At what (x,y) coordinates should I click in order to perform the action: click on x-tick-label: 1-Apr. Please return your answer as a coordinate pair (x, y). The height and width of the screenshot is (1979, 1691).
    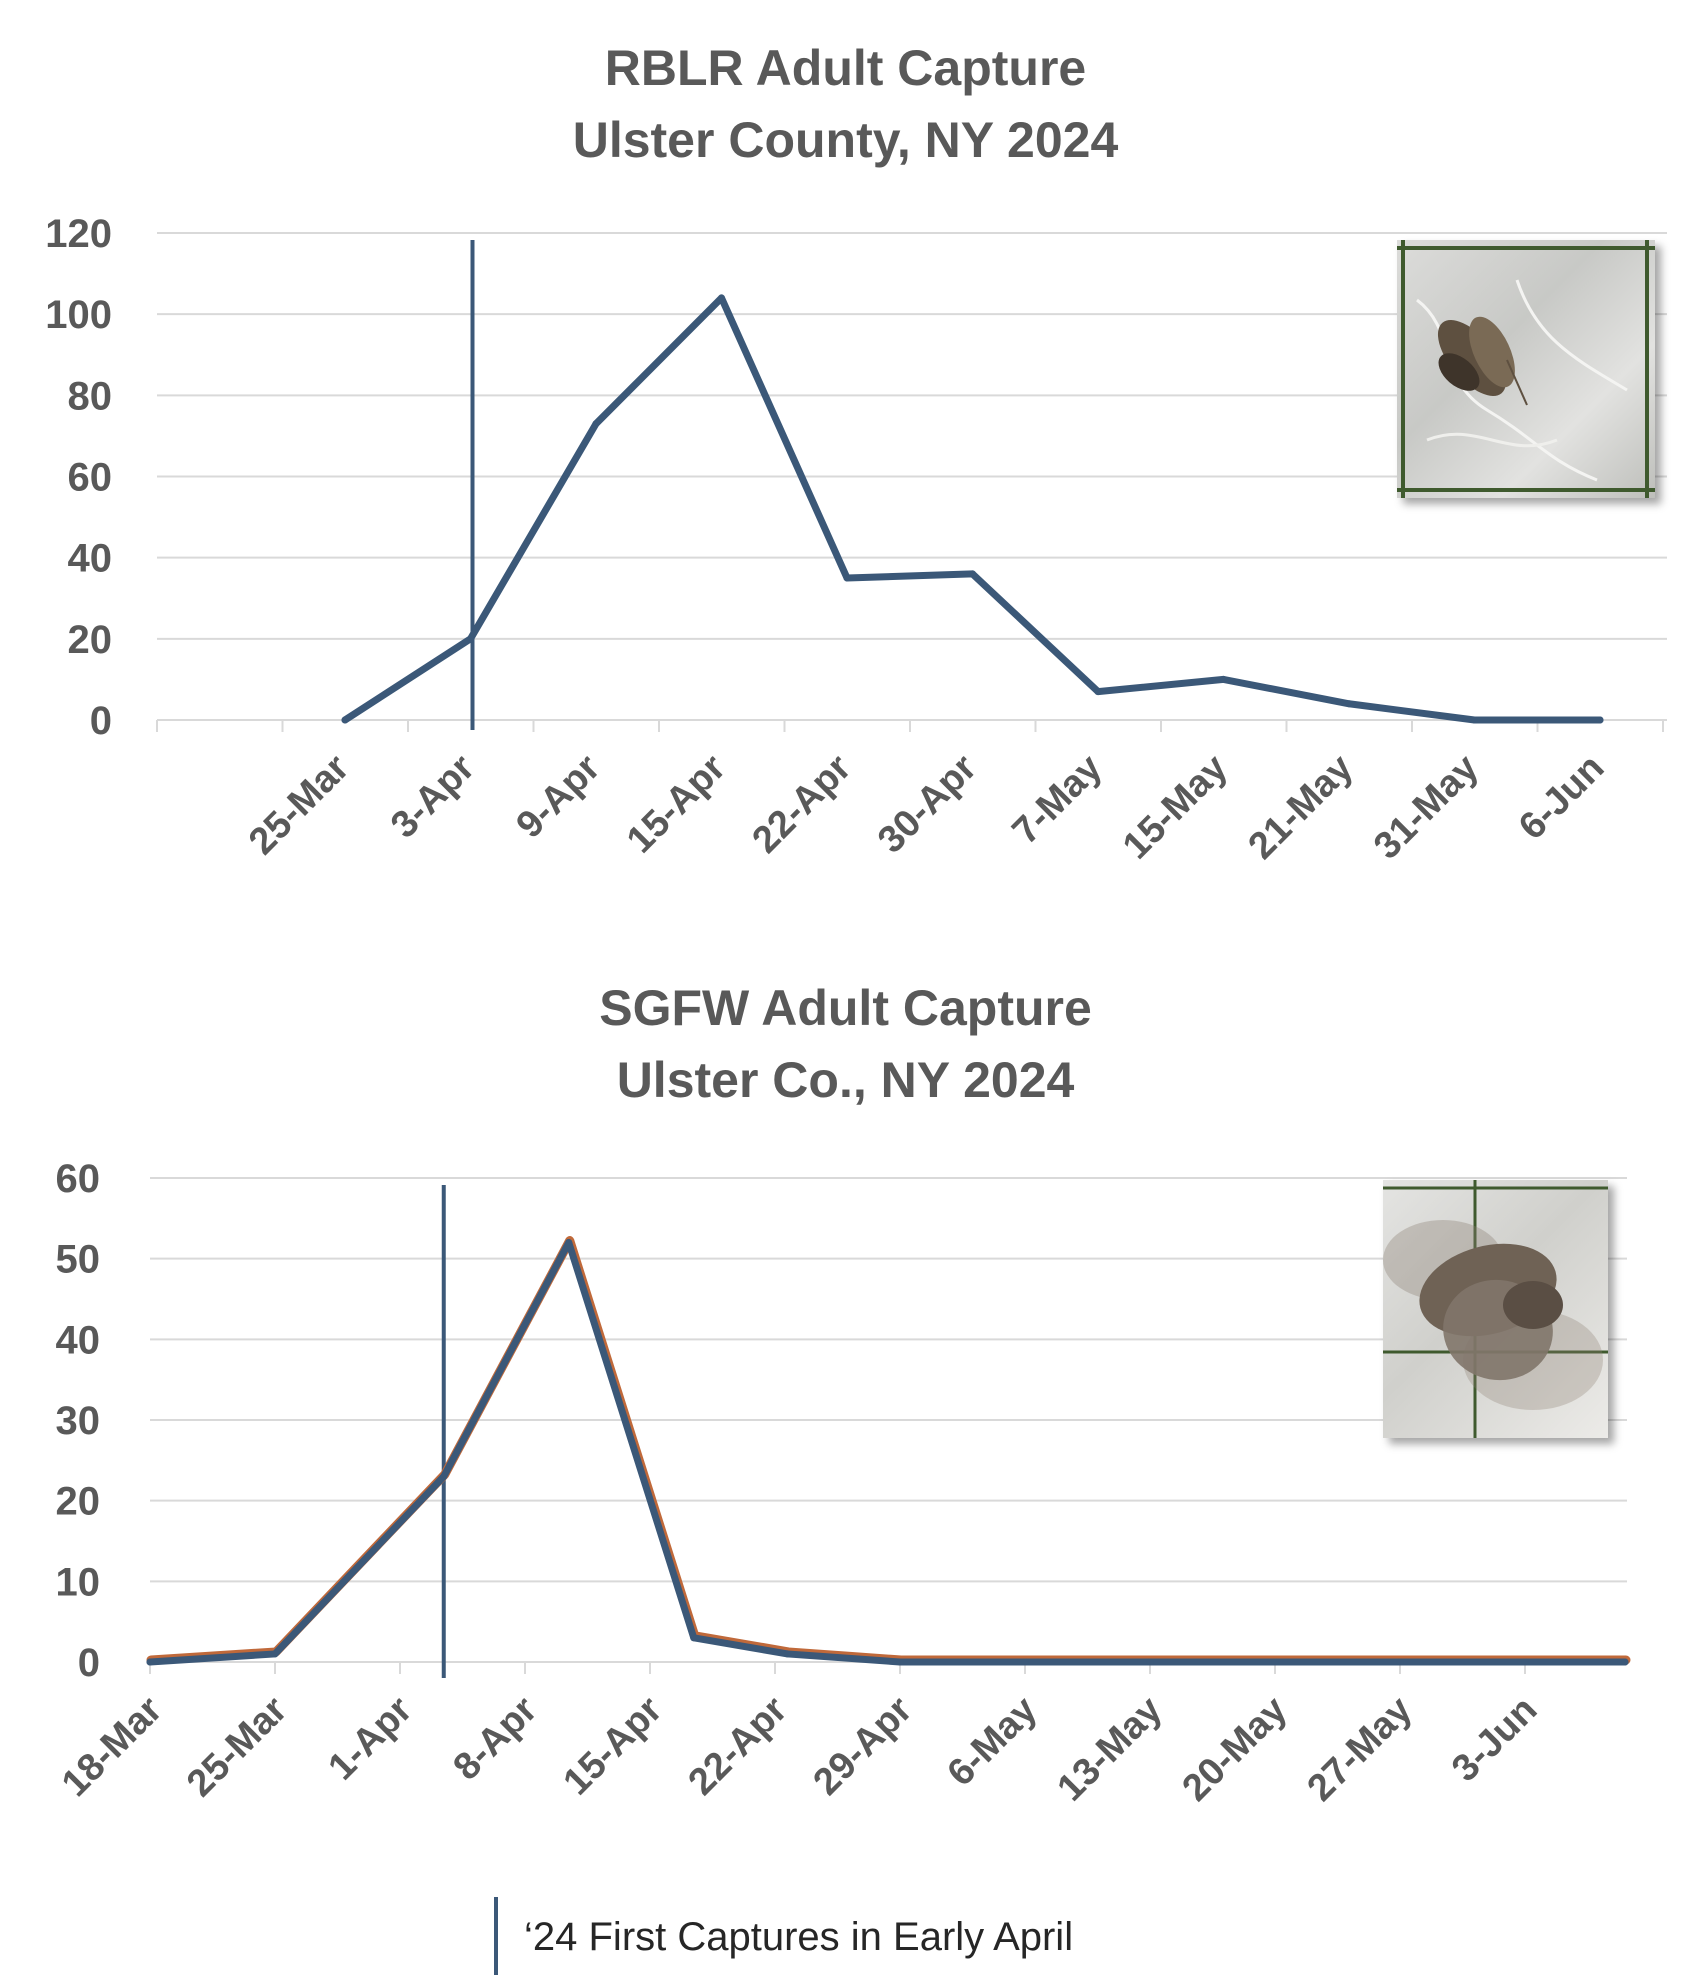
    Looking at the image, I should click on (370, 1739).